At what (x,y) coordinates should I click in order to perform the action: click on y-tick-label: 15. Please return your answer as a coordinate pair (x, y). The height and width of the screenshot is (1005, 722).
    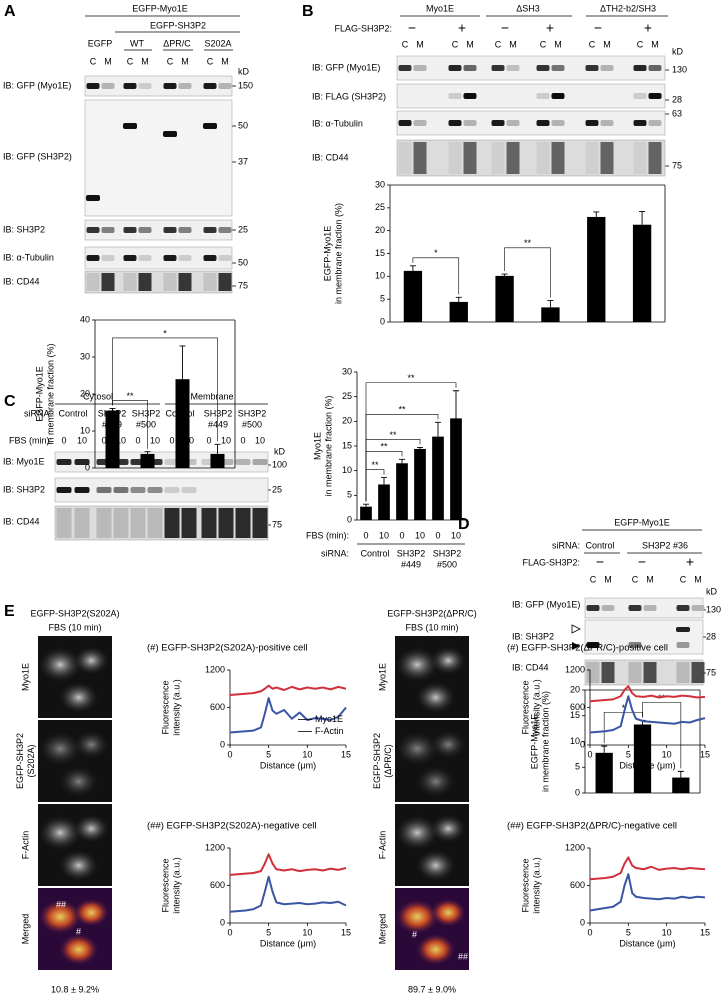
    Looking at the image, I should click on (347, 445).